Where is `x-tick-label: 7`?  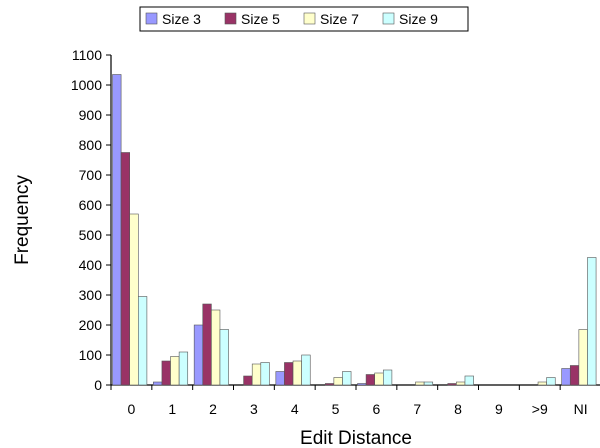
x-tick-label: 7 is located at coordinates (417, 409).